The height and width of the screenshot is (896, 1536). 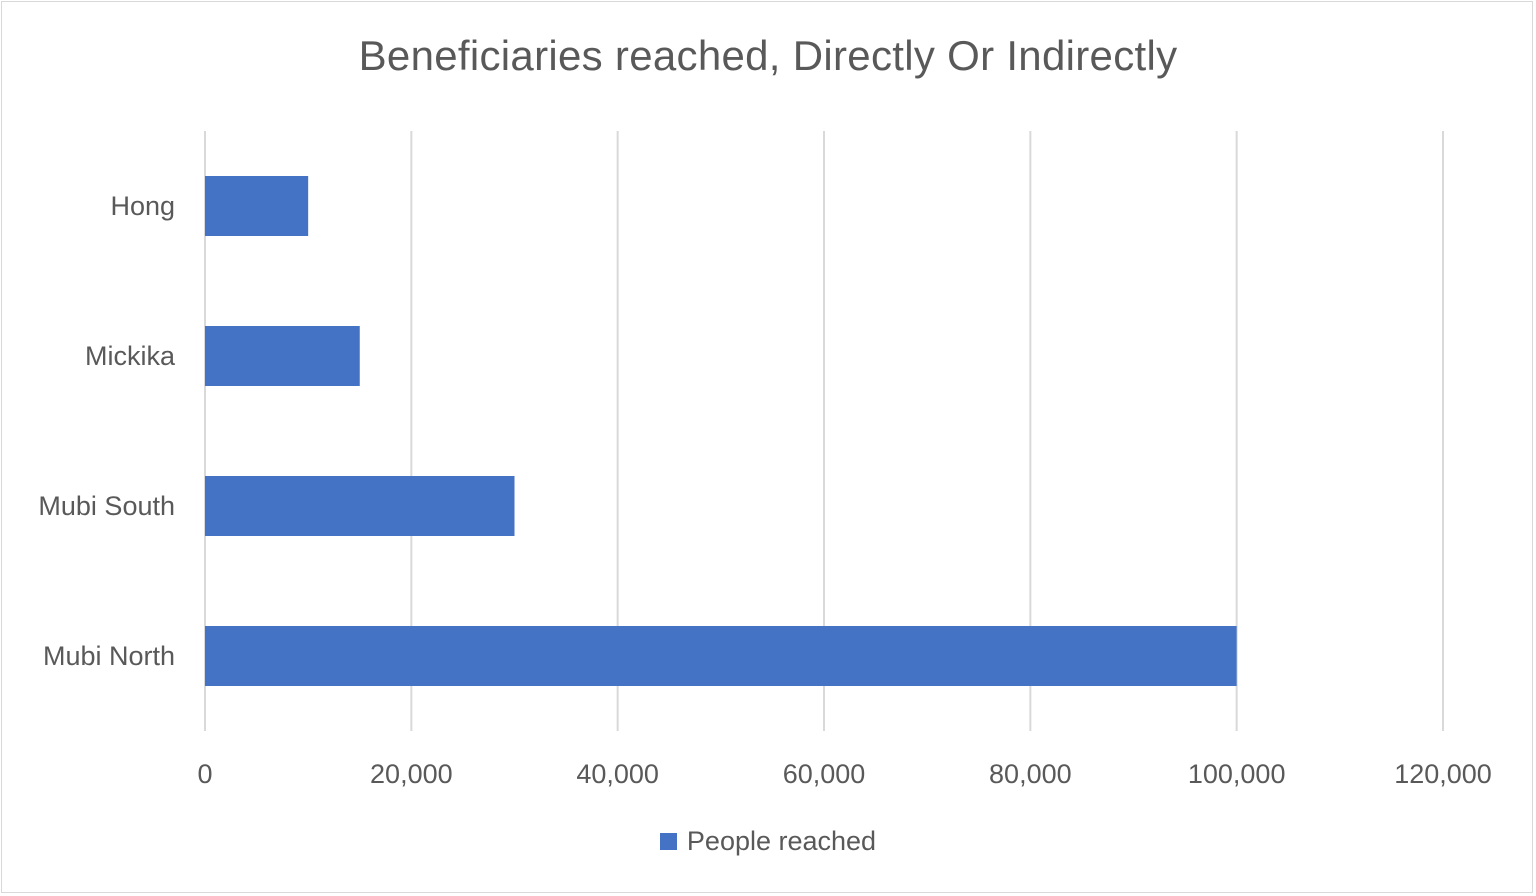 I want to click on x-axis-labels: 0 20,000 40,000 60,000 80,000 100,000 120,000, so click(x=844, y=774).